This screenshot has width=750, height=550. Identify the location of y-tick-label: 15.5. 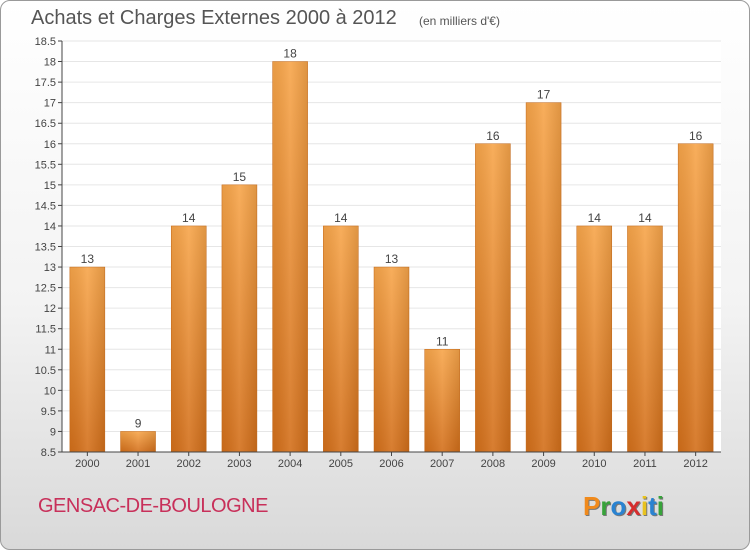
(45, 165).